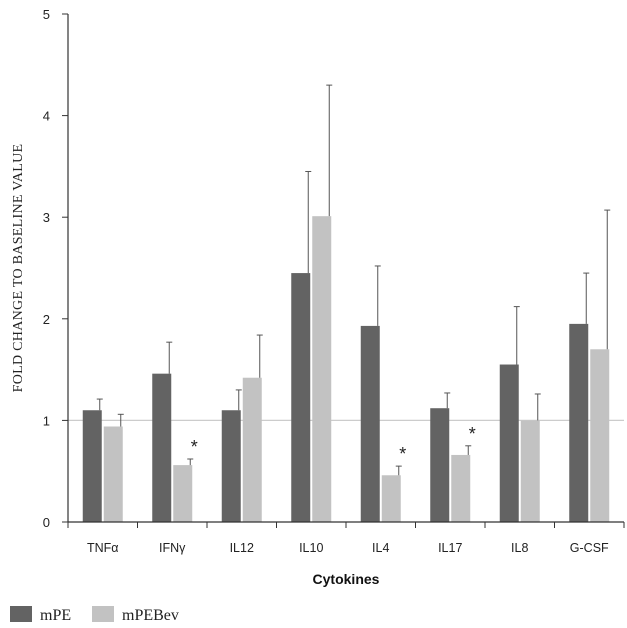 The width and height of the screenshot is (627, 628). What do you see at coordinates (519, 548) in the screenshot?
I see `x-tick-label-6: IL8` at bounding box center [519, 548].